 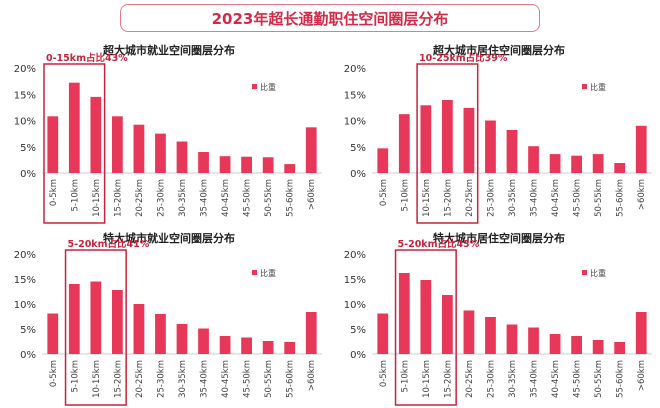 What do you see at coordinates (355, 95) in the screenshot?
I see `y-tick-label: 15%` at bounding box center [355, 95].